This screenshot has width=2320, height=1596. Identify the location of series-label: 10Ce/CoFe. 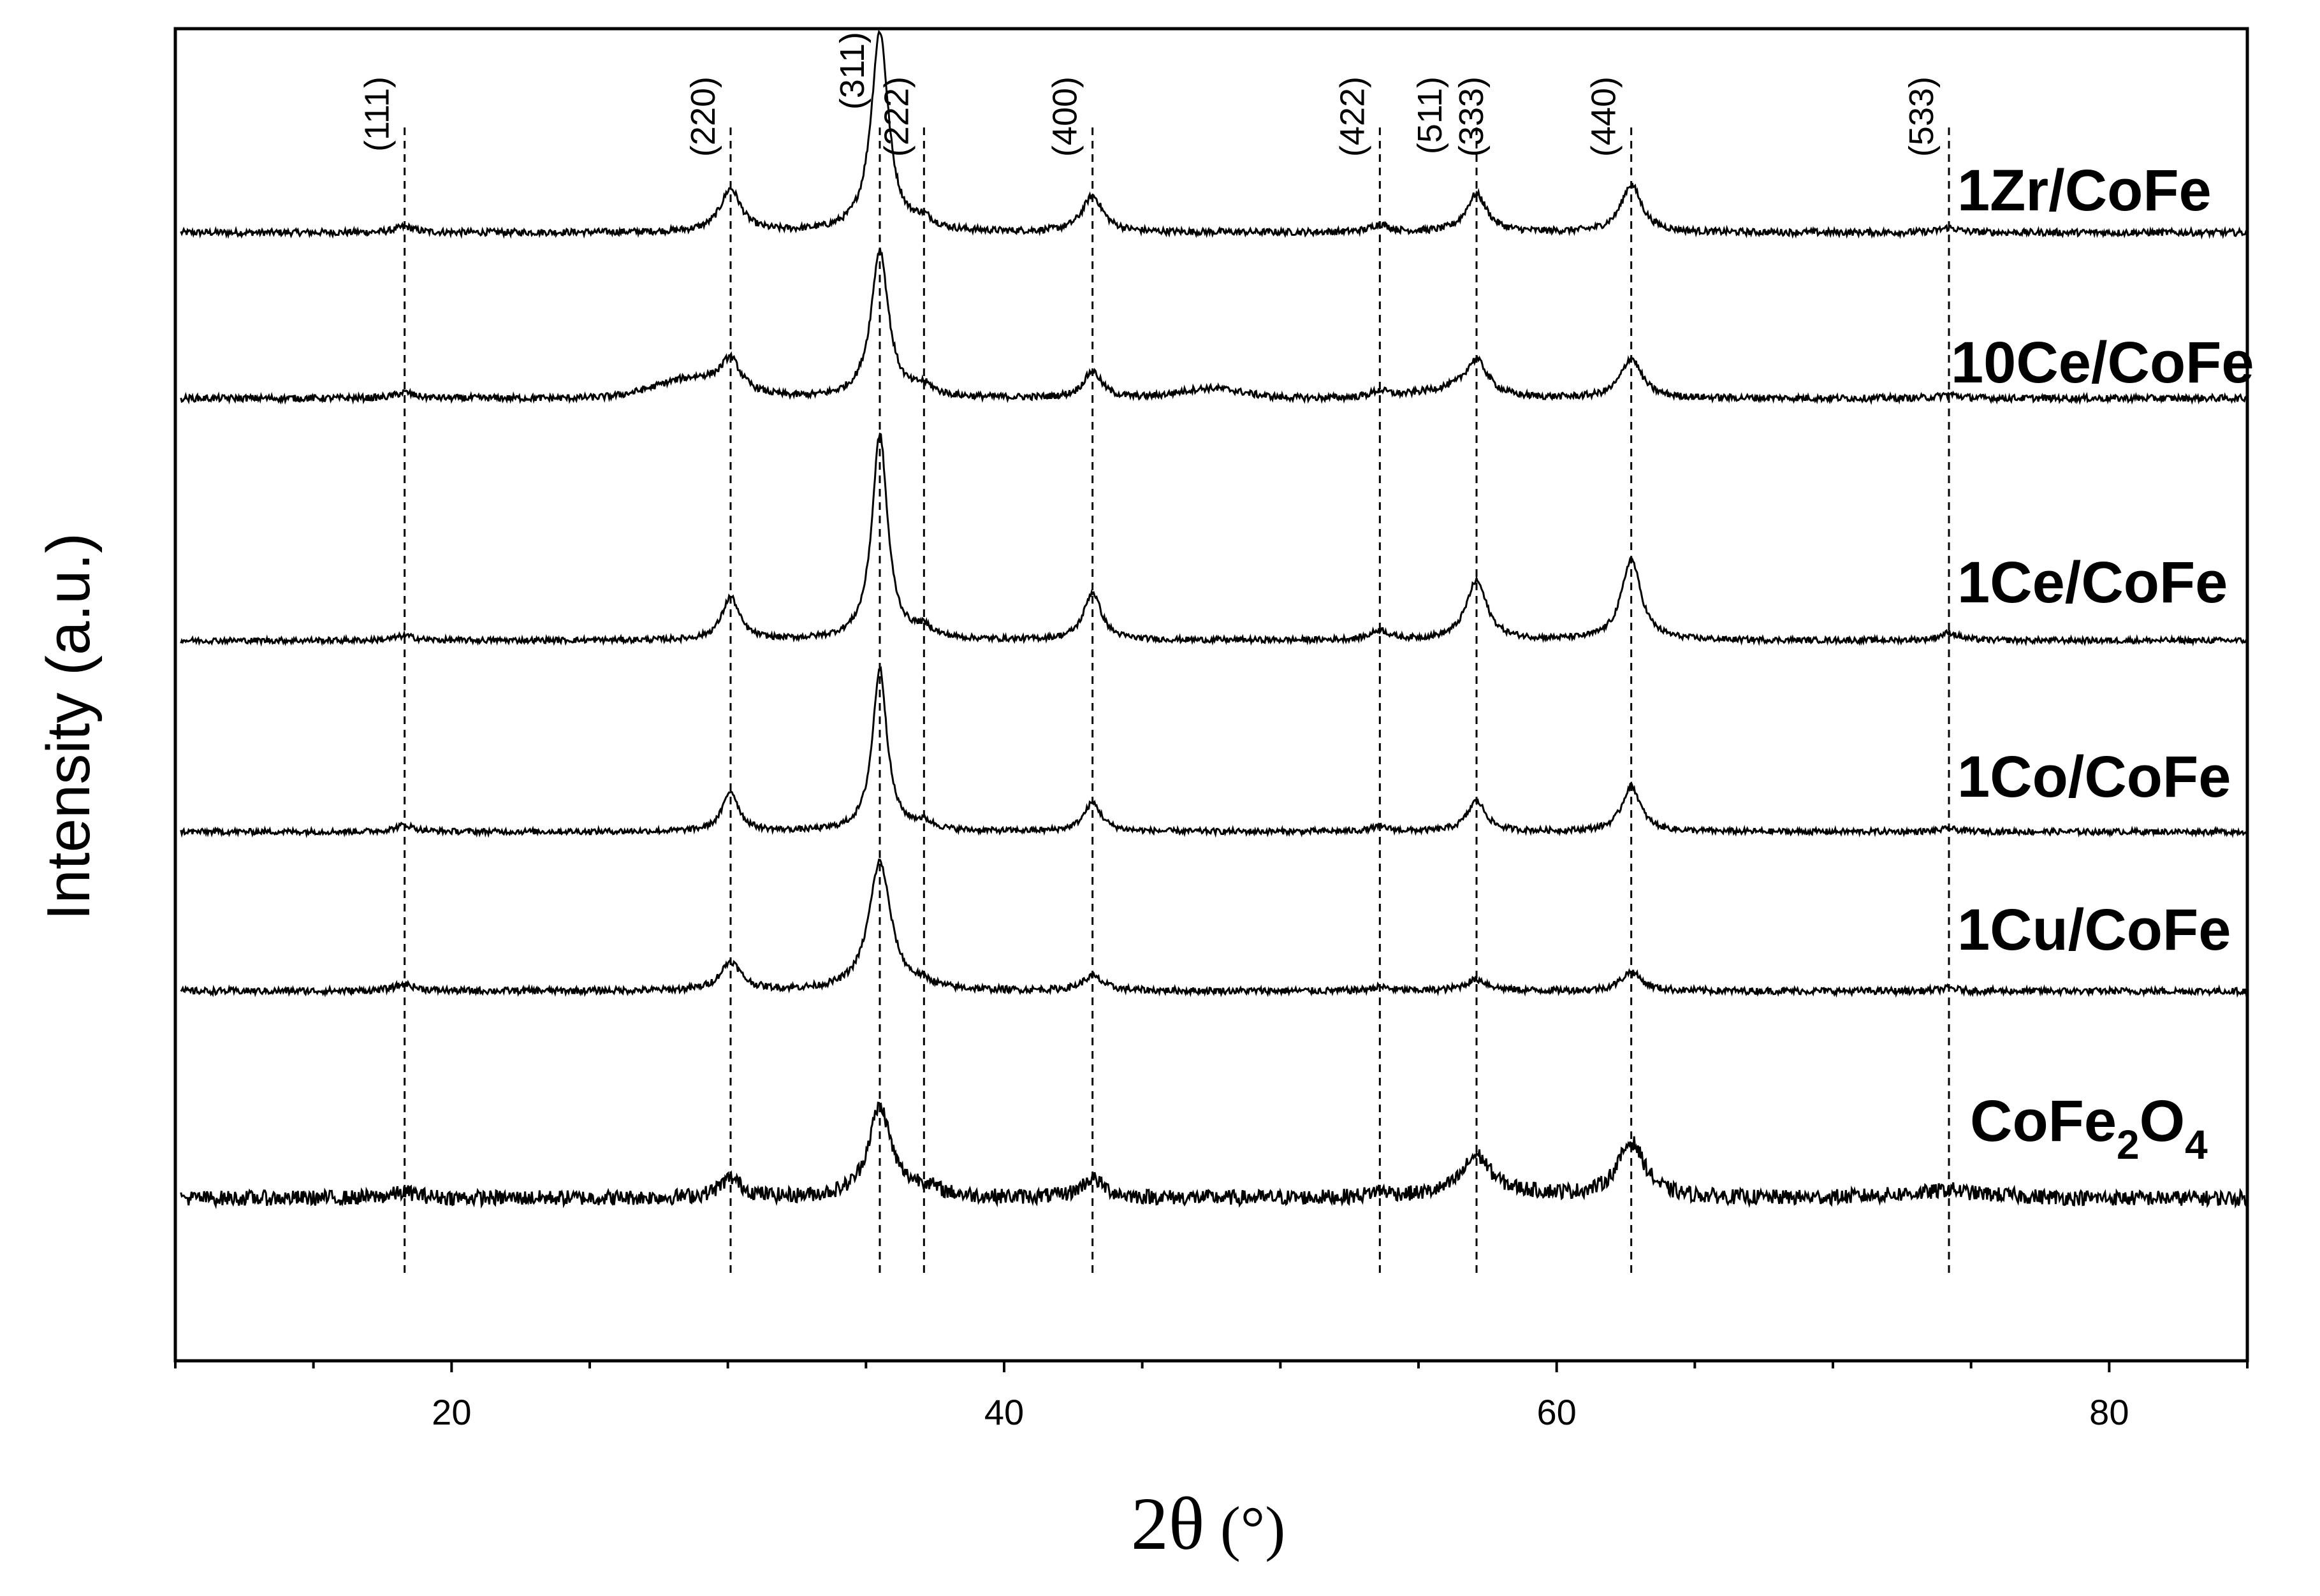
(2102, 362).